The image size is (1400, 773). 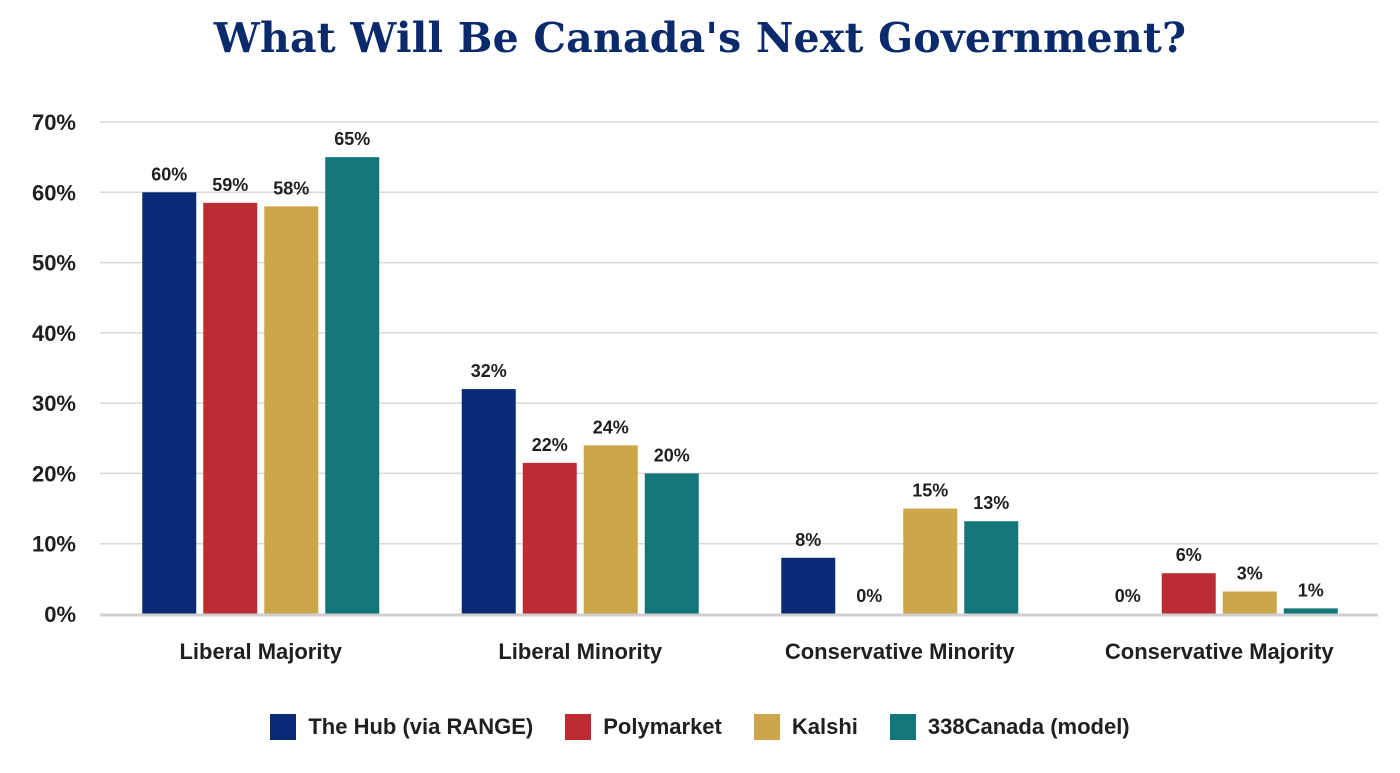 I want to click on y-tick-label: 50%, so click(x=54, y=263).